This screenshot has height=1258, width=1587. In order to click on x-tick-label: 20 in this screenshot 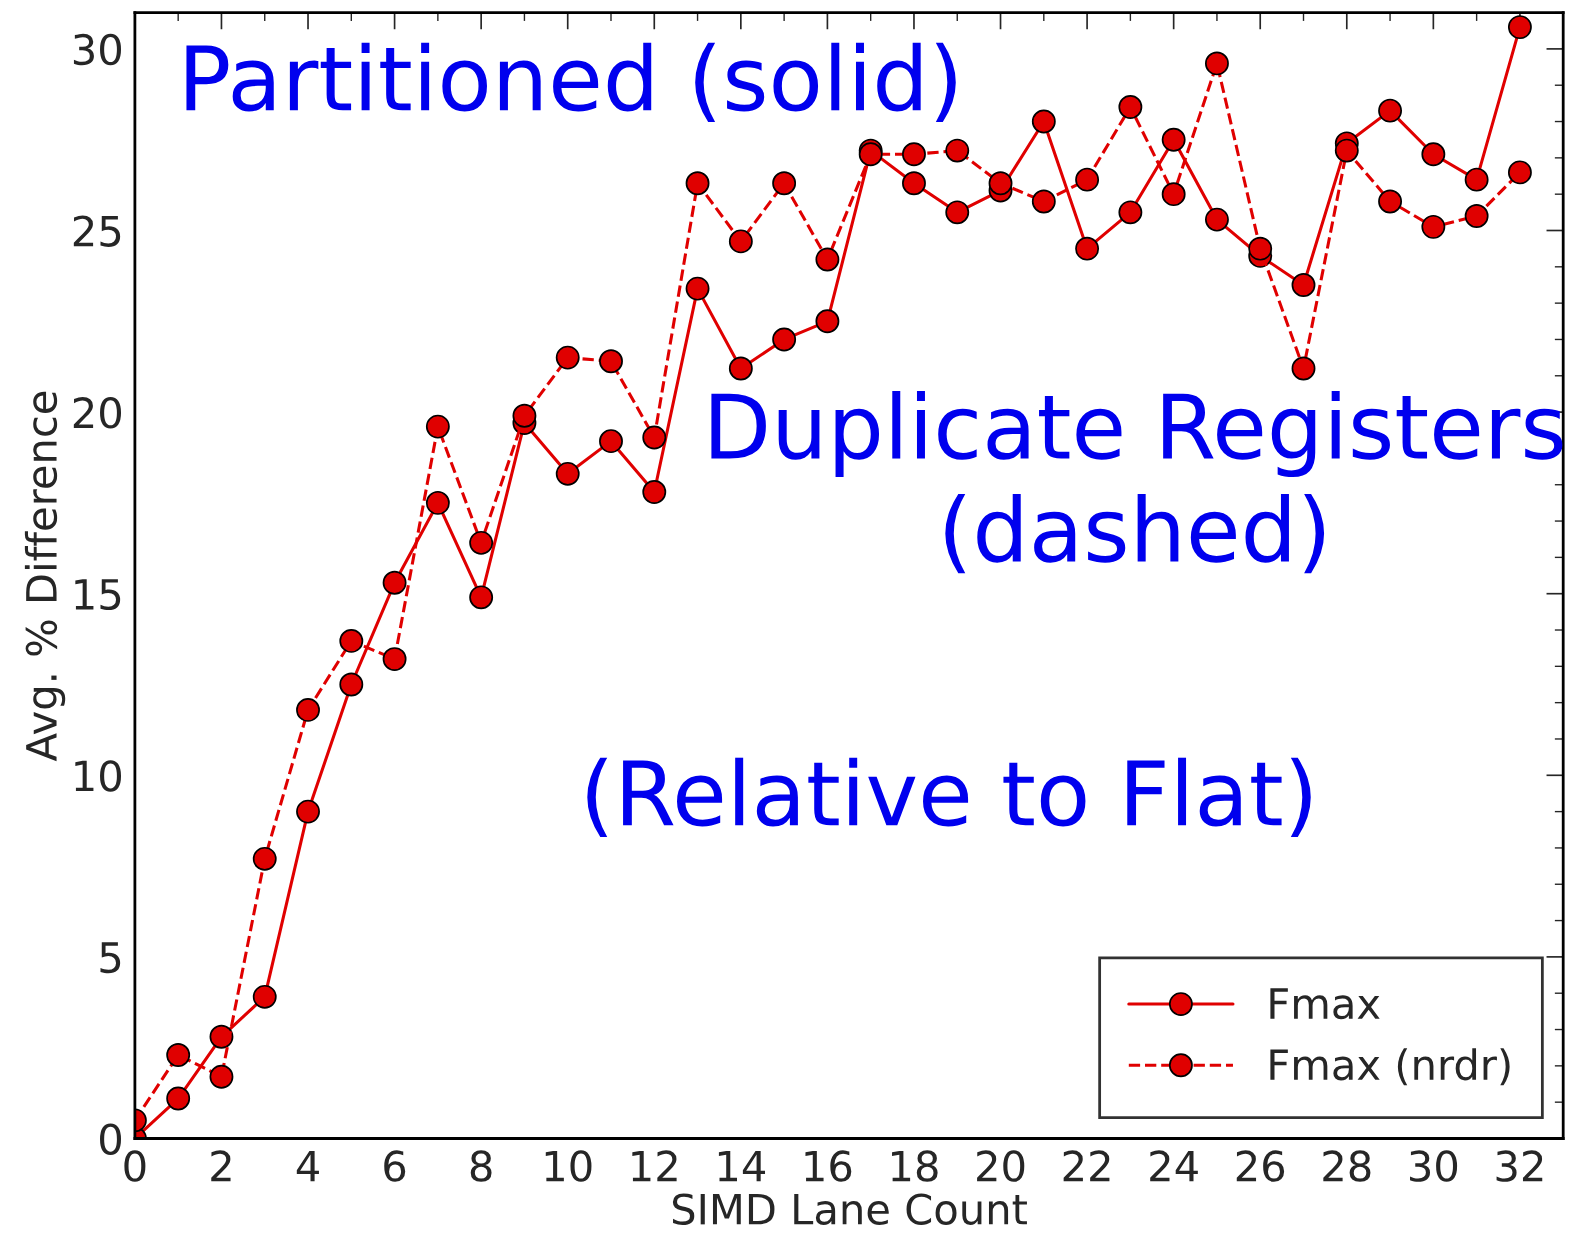, I will do `click(1001, 1166)`.